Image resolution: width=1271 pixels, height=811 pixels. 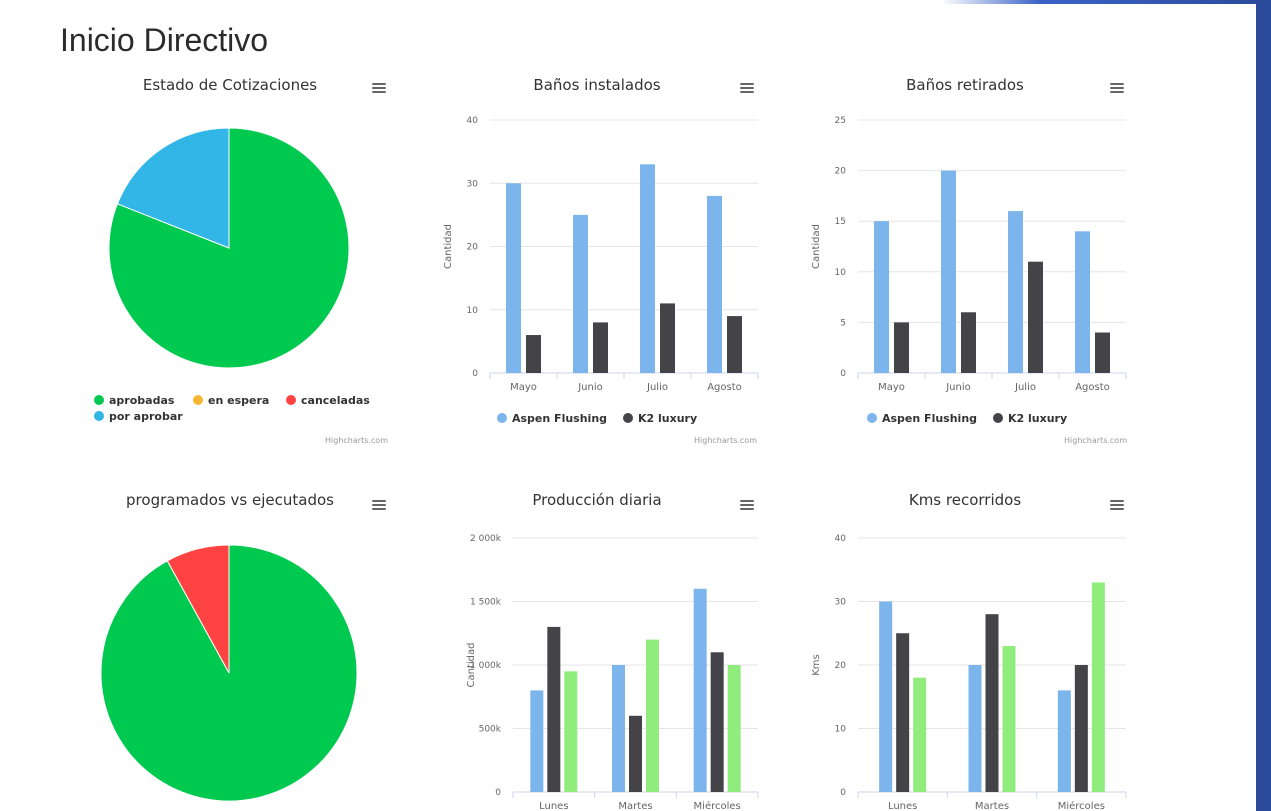 I want to click on y-tick-label: 1 500k, so click(x=486, y=603).